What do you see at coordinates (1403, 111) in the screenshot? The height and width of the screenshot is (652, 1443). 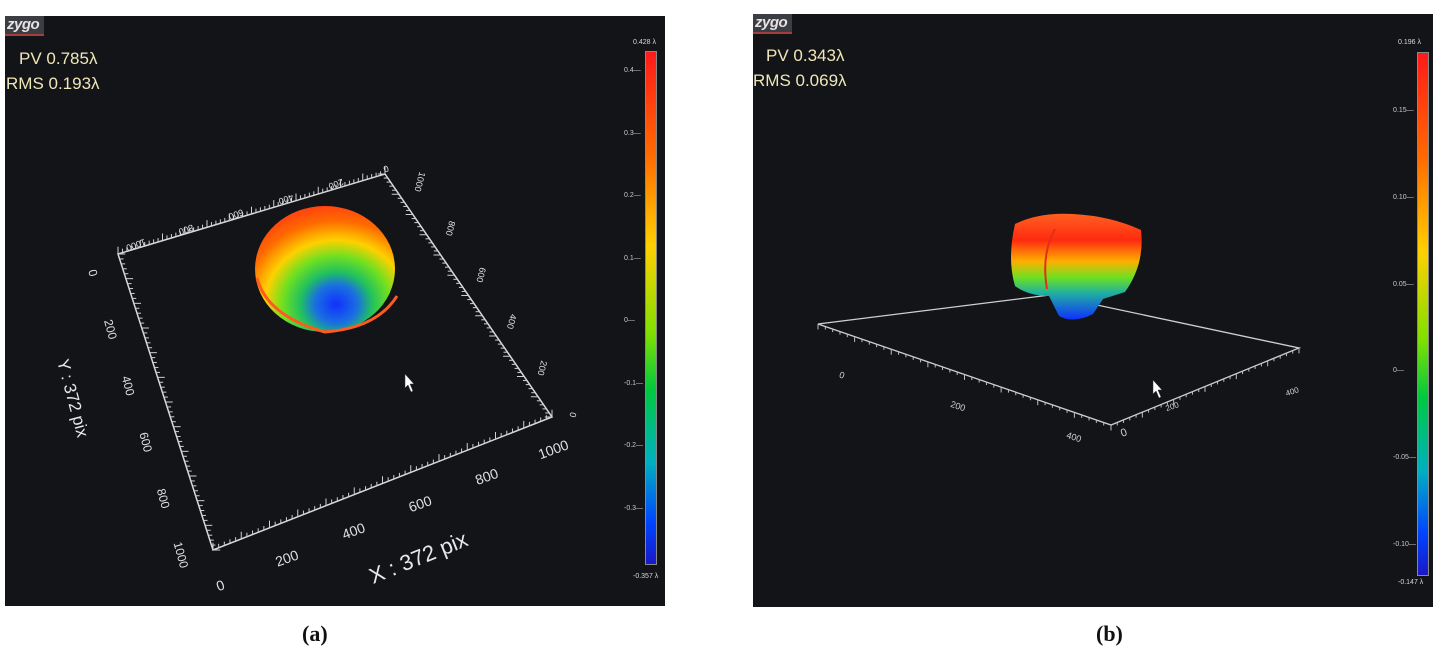 I see `scale-tick-label: 0.15—` at bounding box center [1403, 111].